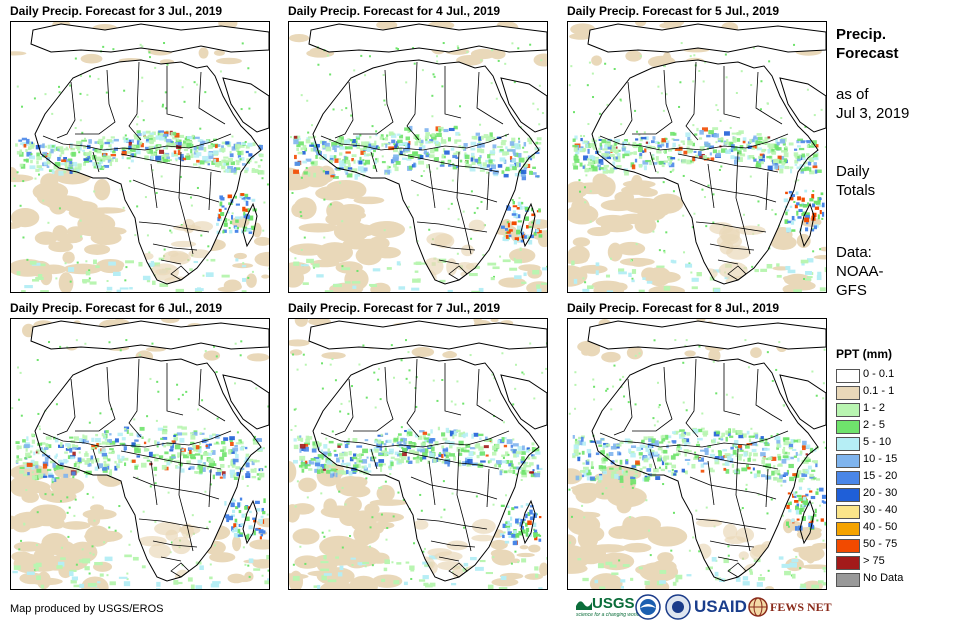 The width and height of the screenshot is (967, 626). I want to click on heading-line: Forecast, so click(867, 53).